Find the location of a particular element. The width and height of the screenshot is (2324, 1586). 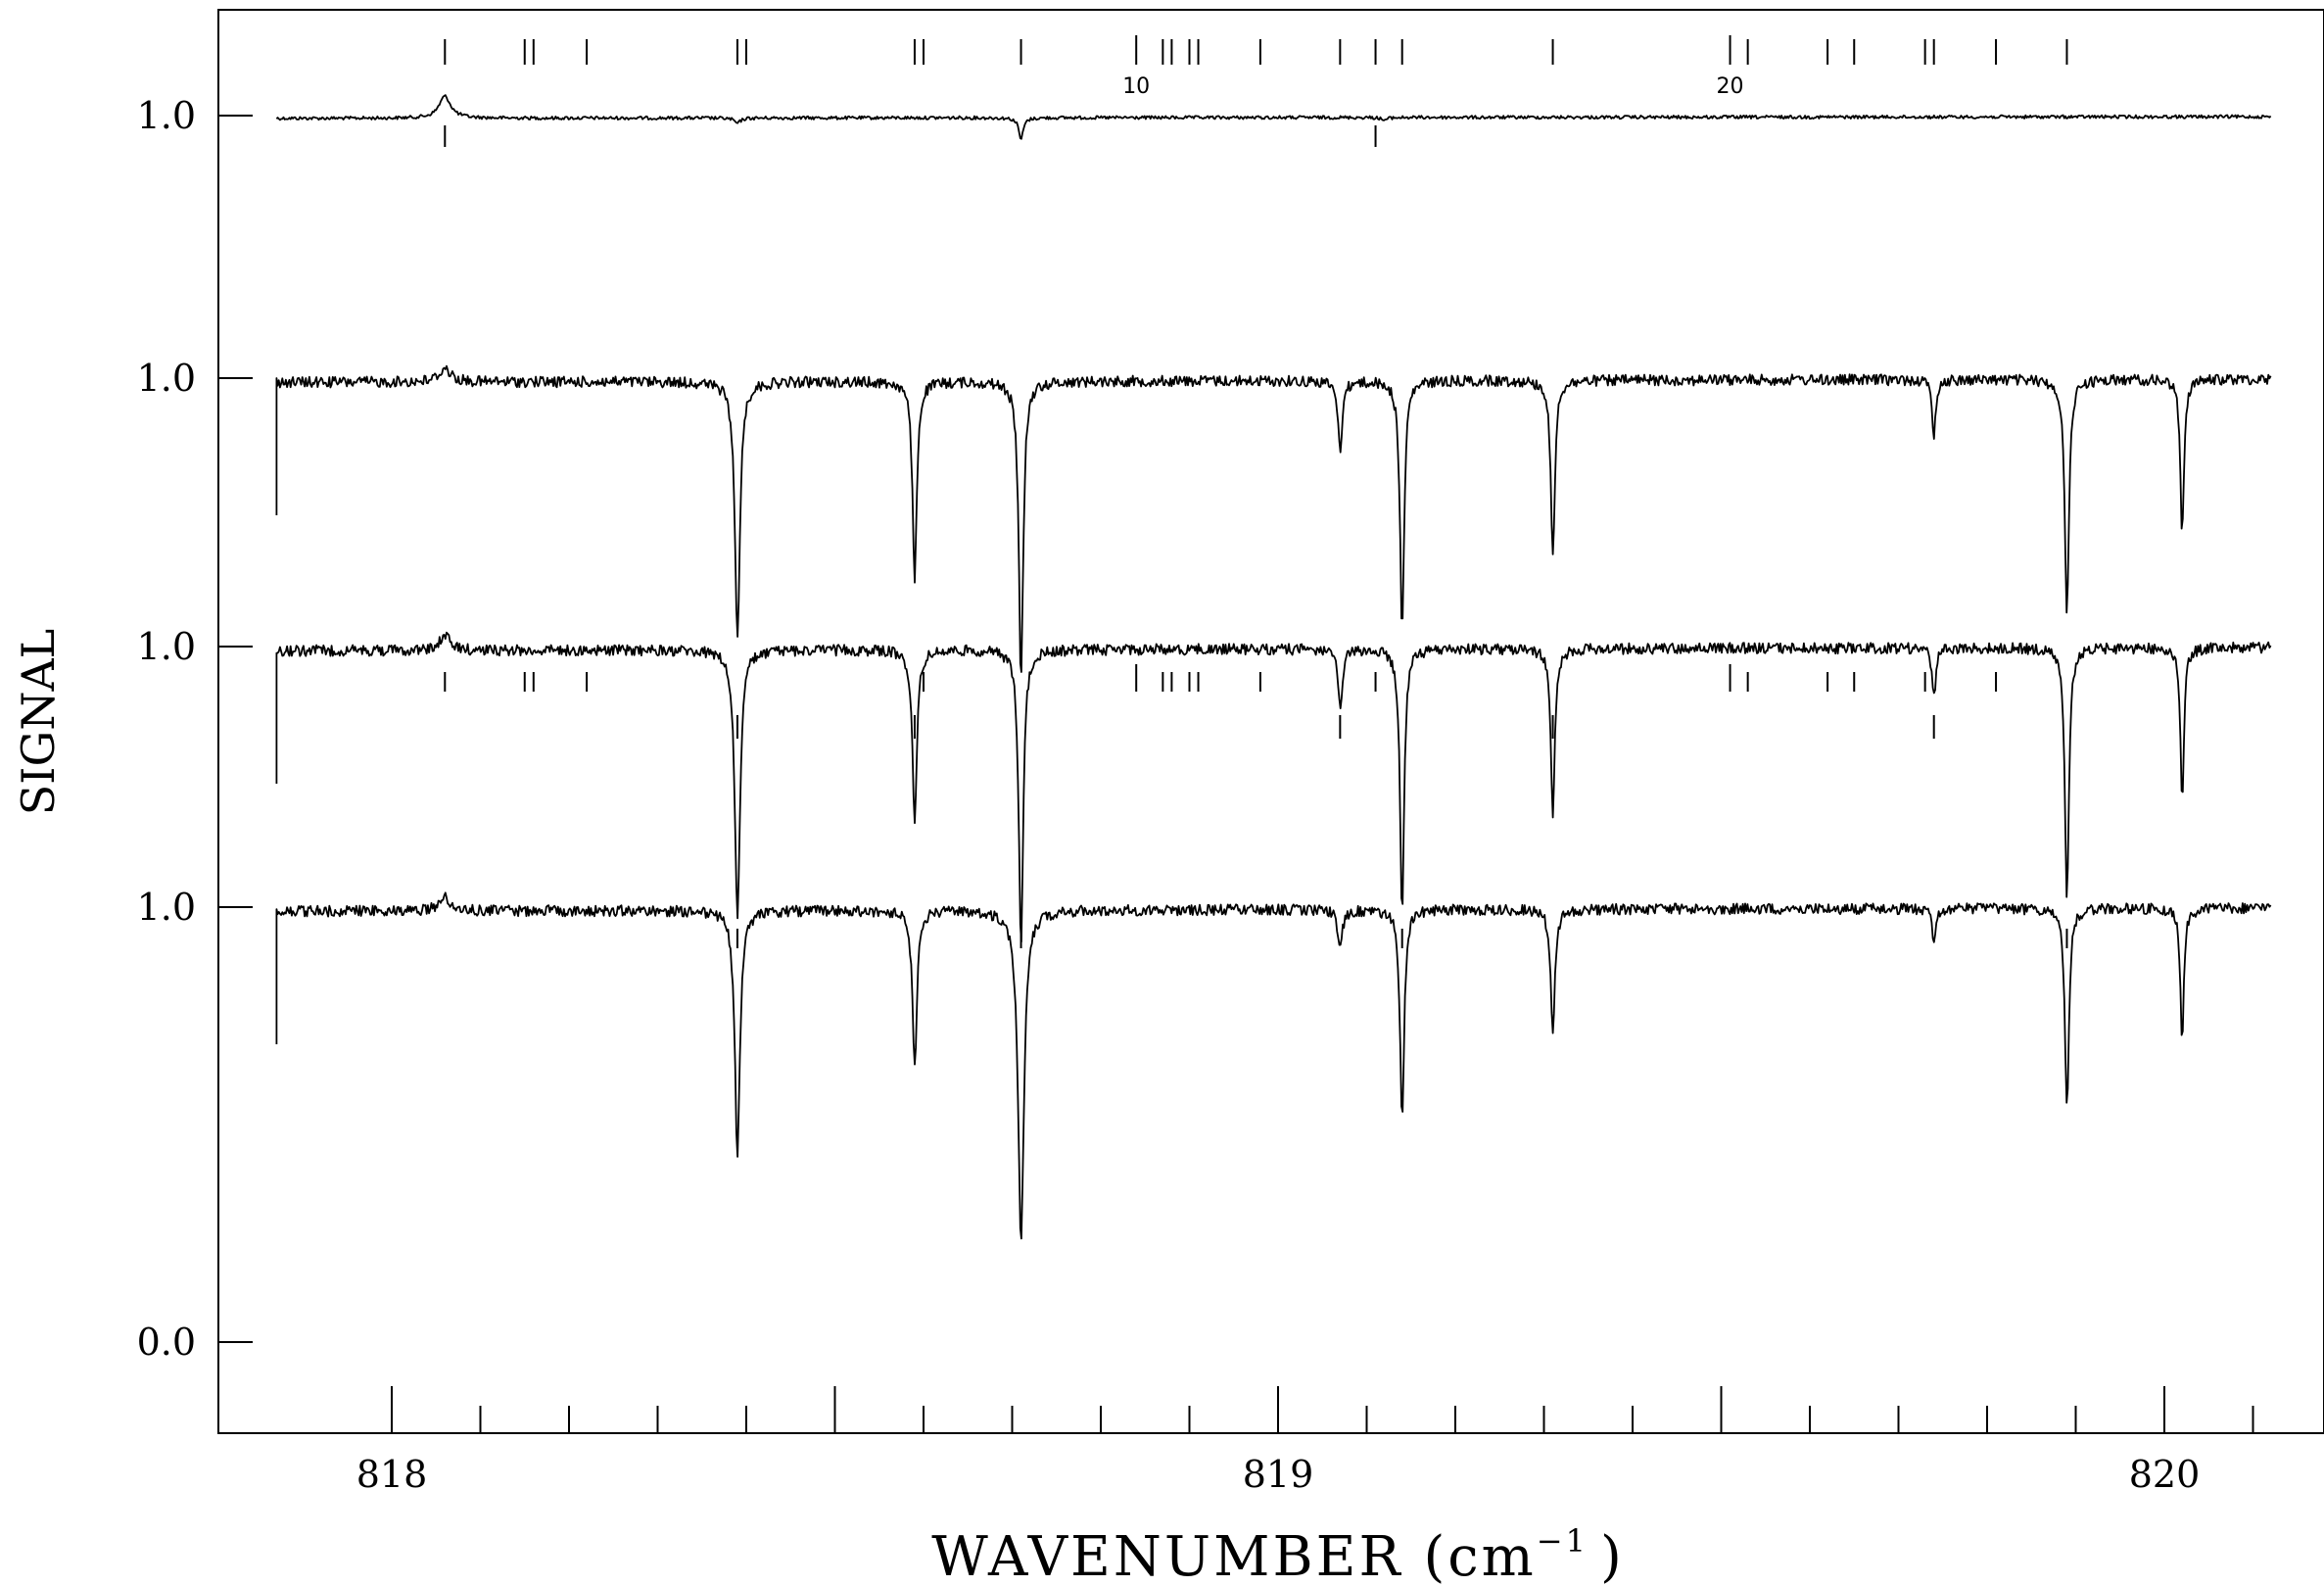

y-axis-tick-labels: 1.0 1.0 1.0 1.0 0.0 is located at coordinates (166, 729).